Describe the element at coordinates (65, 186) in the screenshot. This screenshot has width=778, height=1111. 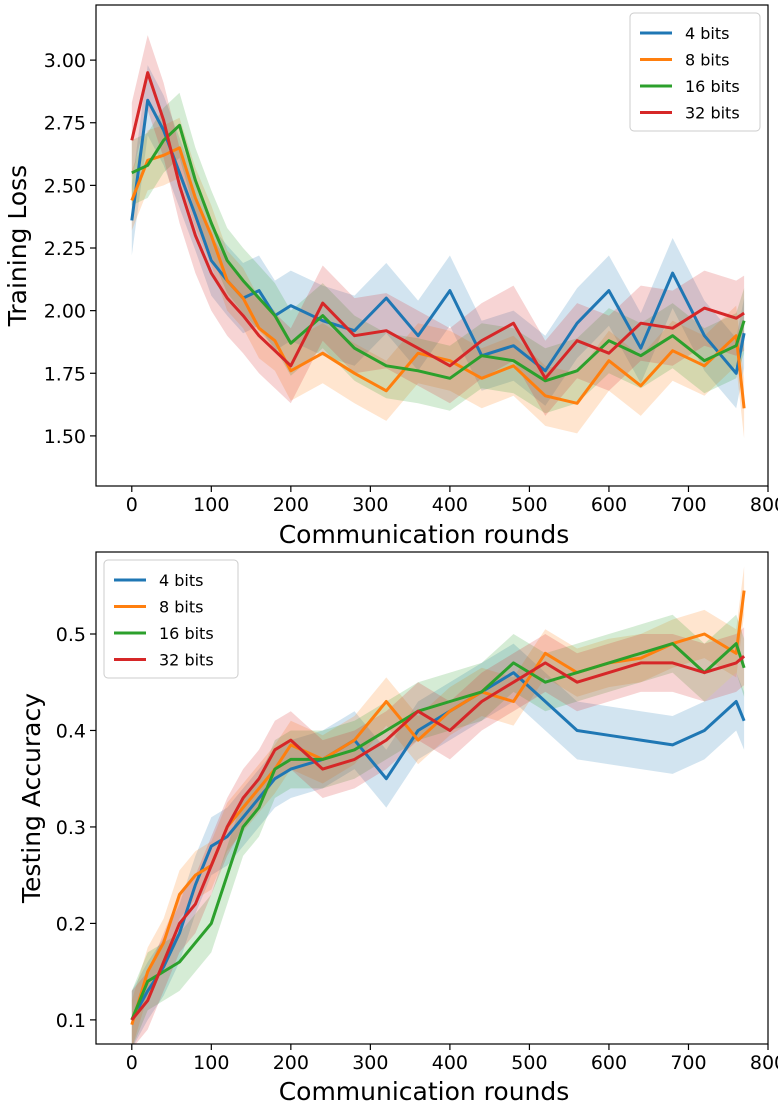
I see `chart0-ytick-label: 2.50` at that location.